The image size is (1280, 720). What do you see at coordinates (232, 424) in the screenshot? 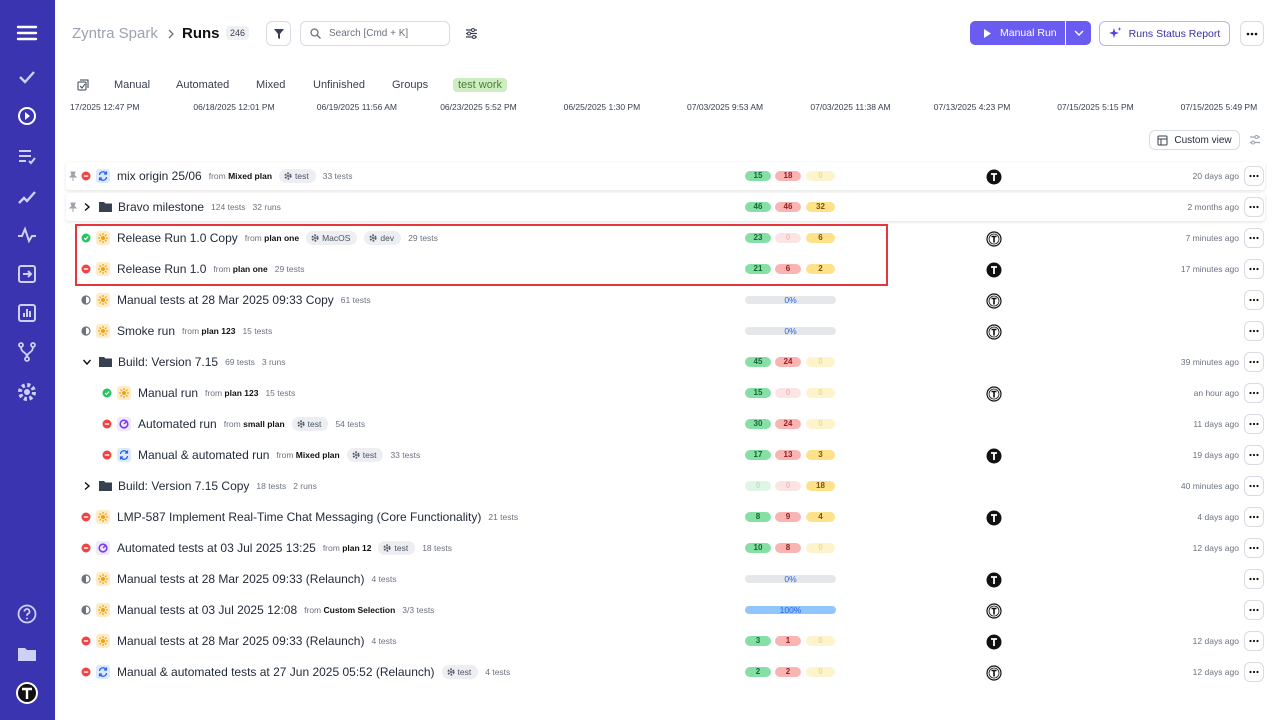
I see `source-prefix: from` at bounding box center [232, 424].